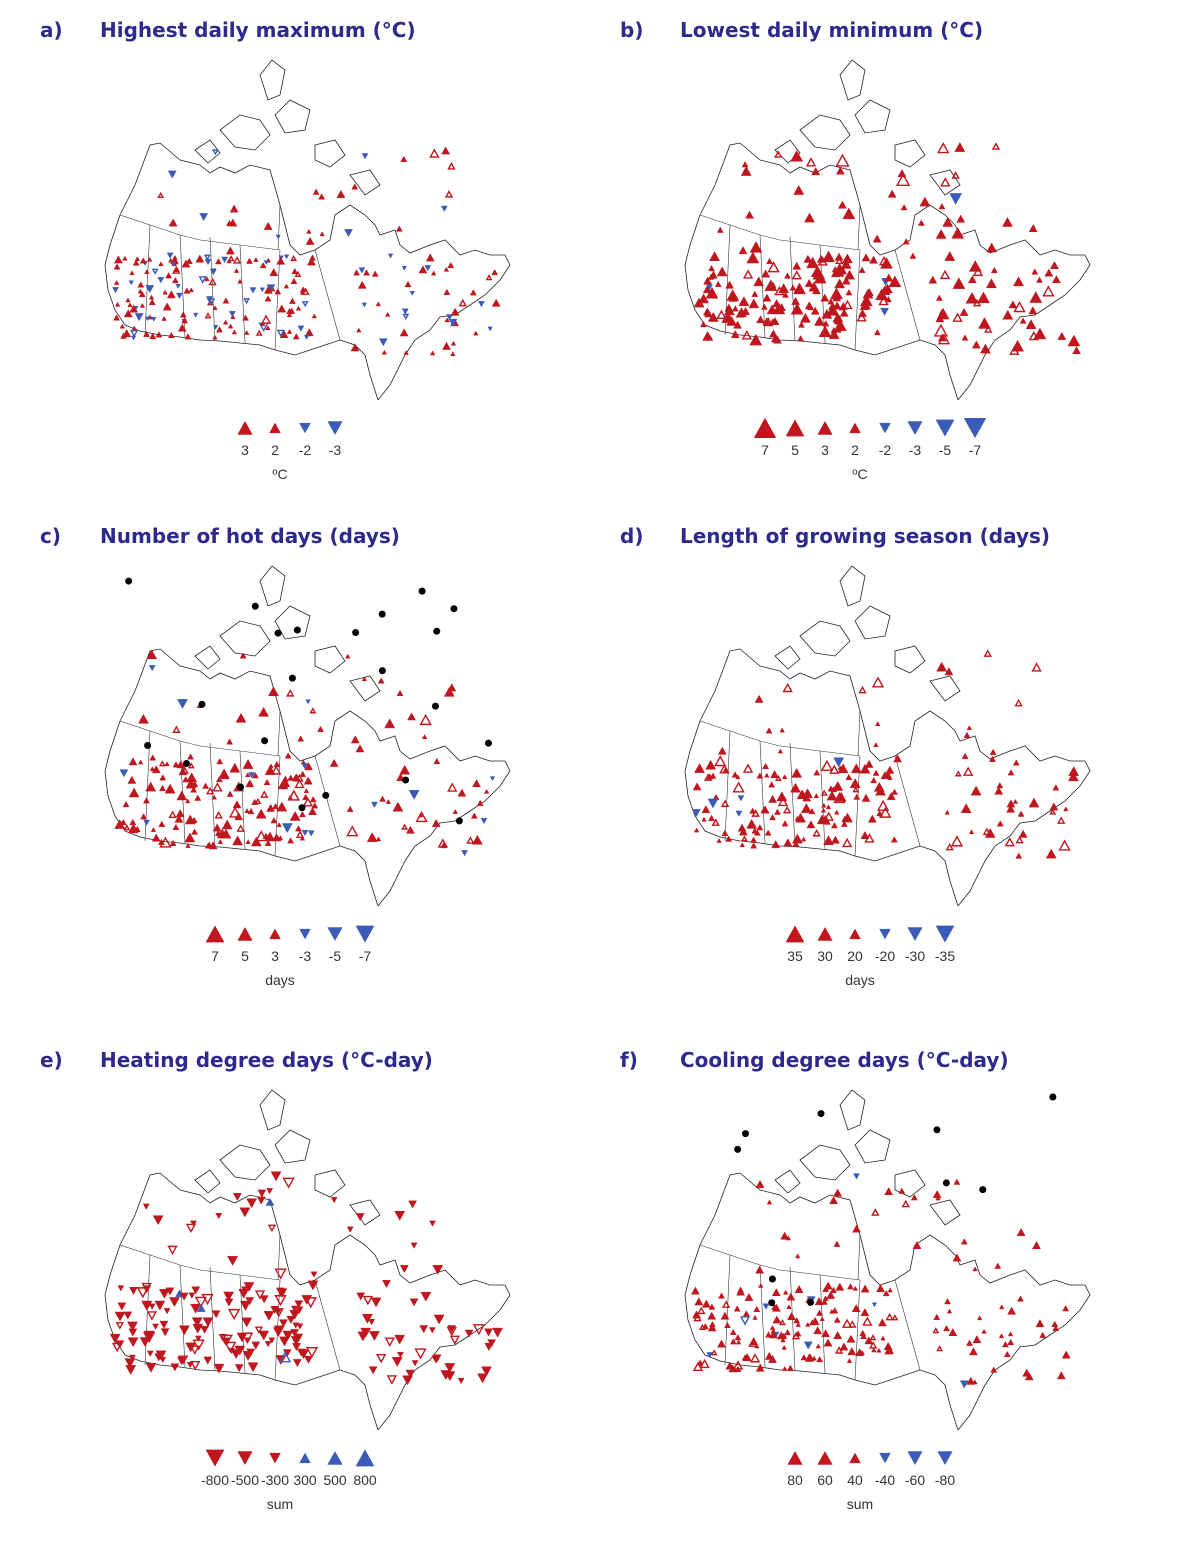 This screenshot has width=1200, height=1541. What do you see at coordinates (365, 1458) in the screenshot?
I see `legend-symbol` at bounding box center [365, 1458].